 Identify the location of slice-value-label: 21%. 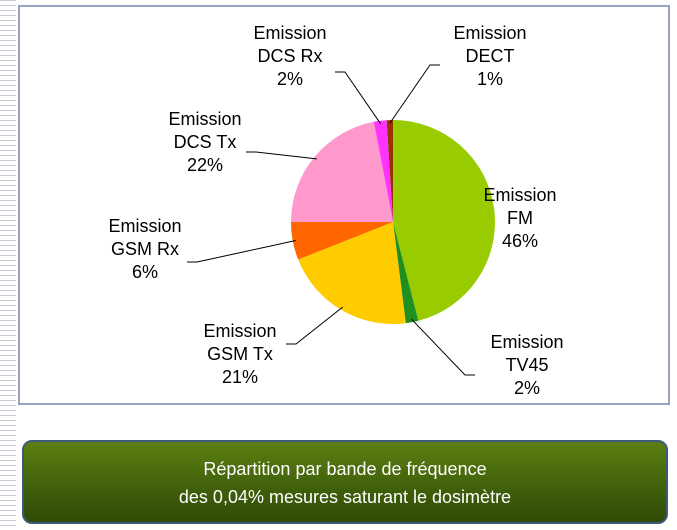
(240, 377).